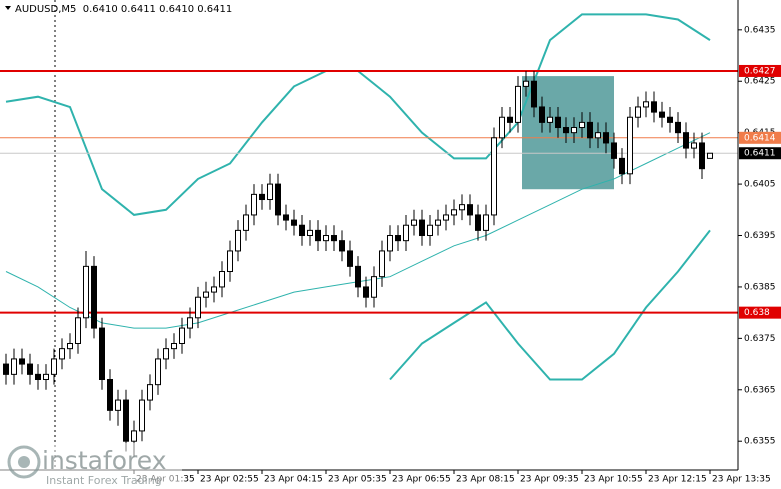 This screenshot has width=781, height=489. Describe the element at coordinates (229, 480) in the screenshot. I see `x-tick-label: 23 Apr 02:55` at that location.